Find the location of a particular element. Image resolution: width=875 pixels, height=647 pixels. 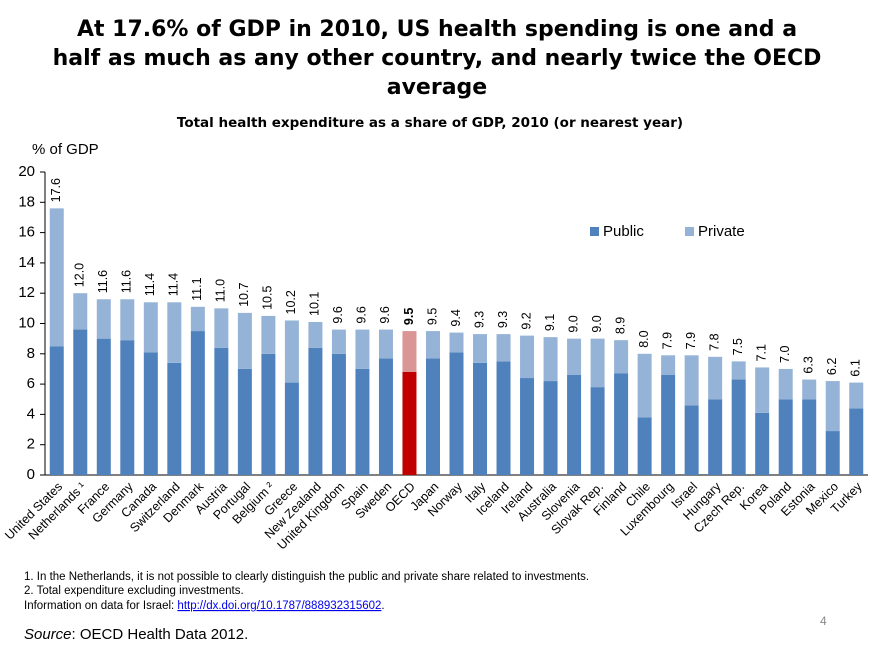

source-text: : OECD Health Data 2012. is located at coordinates (160, 634).